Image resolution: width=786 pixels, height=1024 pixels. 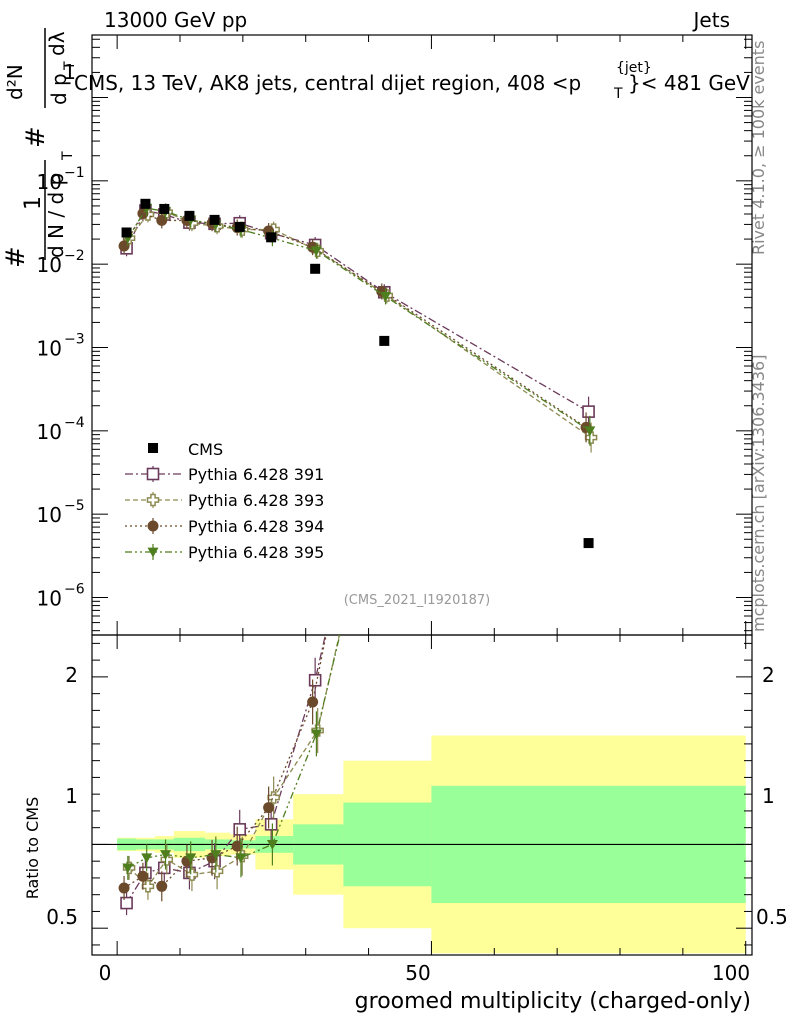 I want to click on svg-text: d p, so click(x=59, y=89).